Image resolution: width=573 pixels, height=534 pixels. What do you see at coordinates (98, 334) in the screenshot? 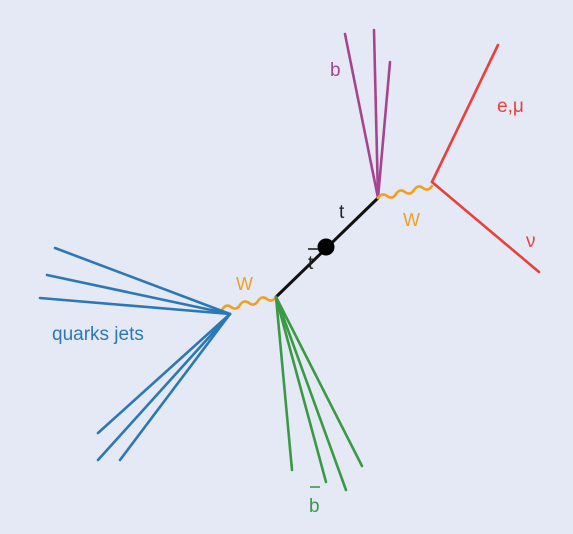
I see `quark-jets-label: quarks jets` at bounding box center [98, 334].